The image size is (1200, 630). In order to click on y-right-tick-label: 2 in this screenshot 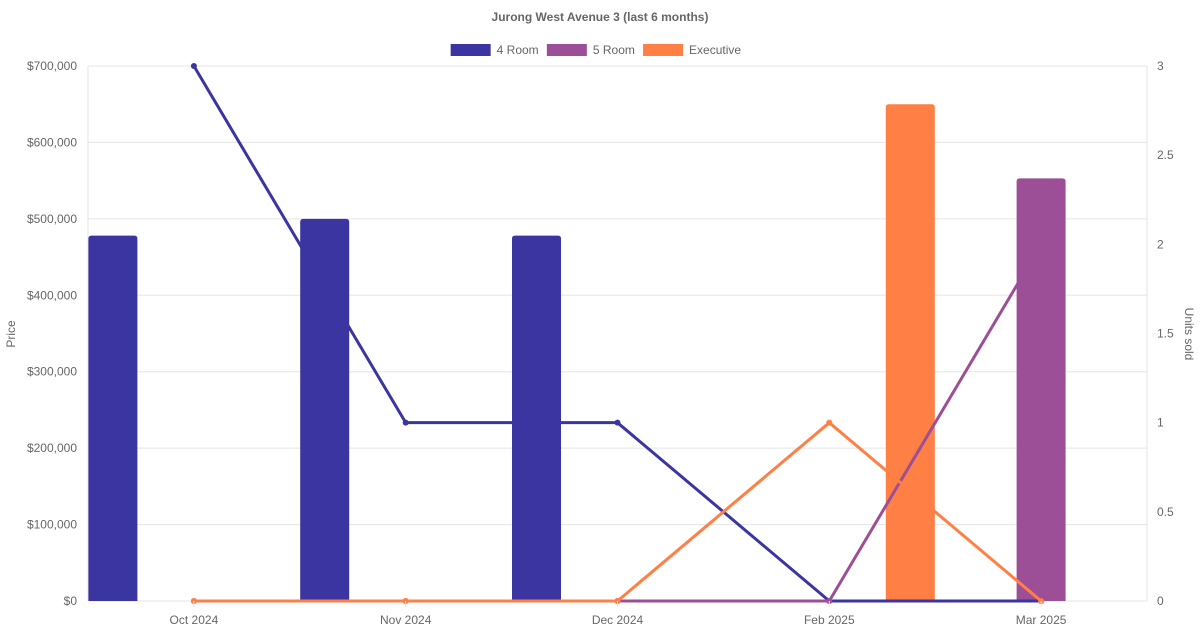, I will do `click(1160, 244)`.